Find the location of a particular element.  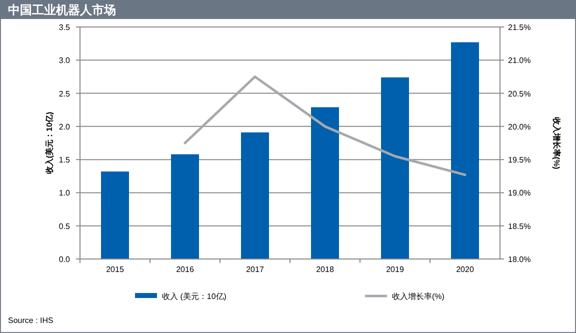

y-tick-label: 3.0 is located at coordinates (64, 61).